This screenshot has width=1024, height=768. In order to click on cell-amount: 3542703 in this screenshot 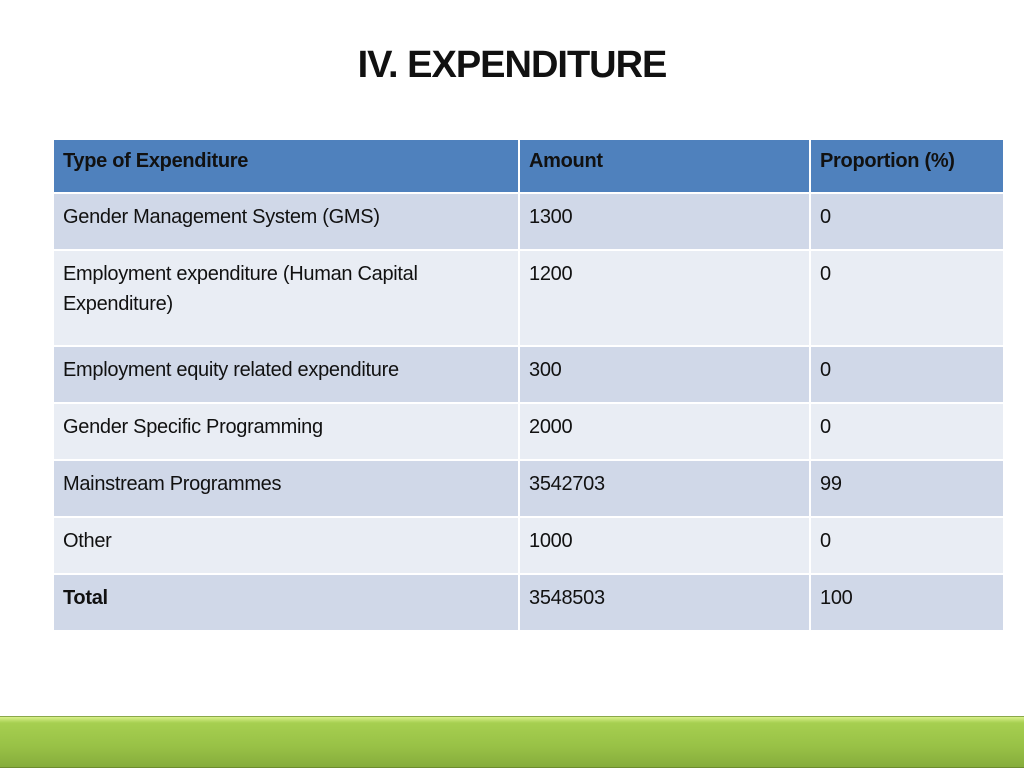, I will do `click(664, 488)`.